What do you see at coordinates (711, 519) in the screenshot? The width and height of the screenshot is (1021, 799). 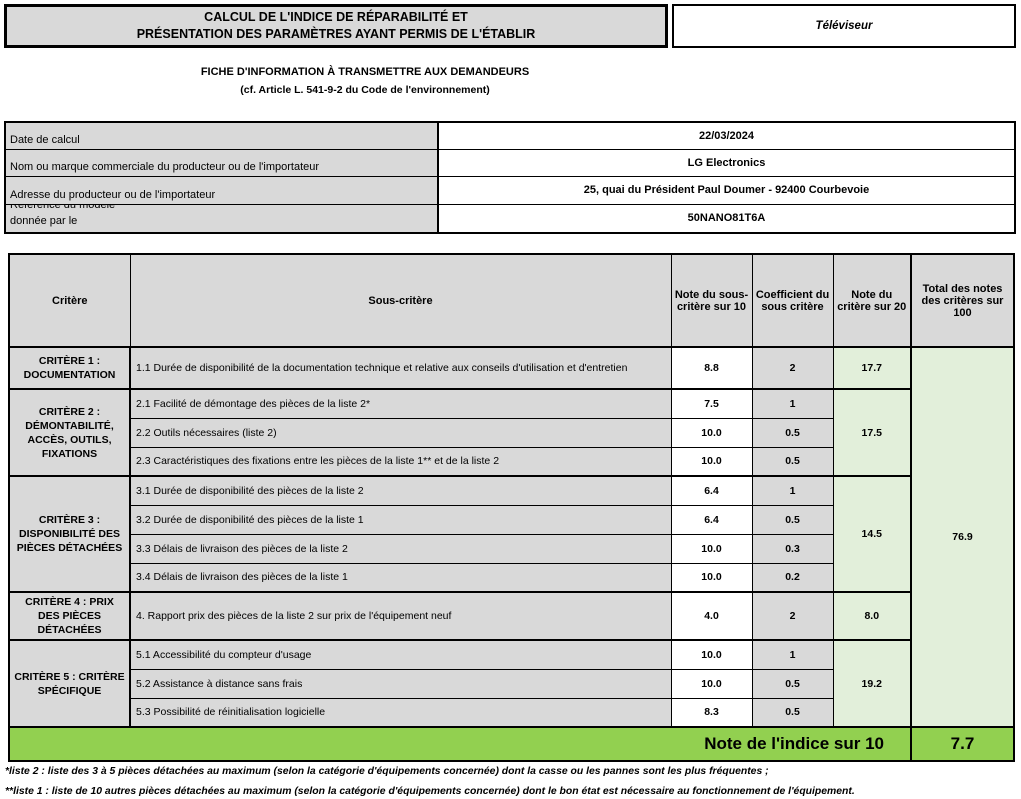 I see `subcriterion-3-2-score: 6.4` at bounding box center [711, 519].